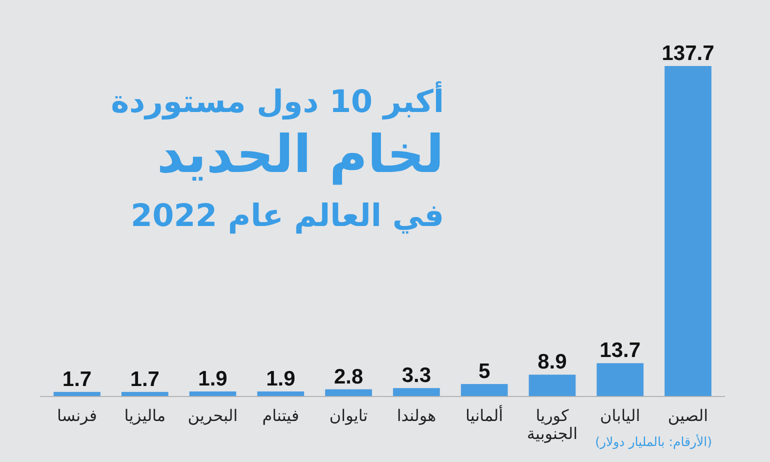 Image resolution: width=770 pixels, height=462 pixels. Describe the element at coordinates (348, 415) in the screenshot. I see `x-tick-label: تايوان` at that location.